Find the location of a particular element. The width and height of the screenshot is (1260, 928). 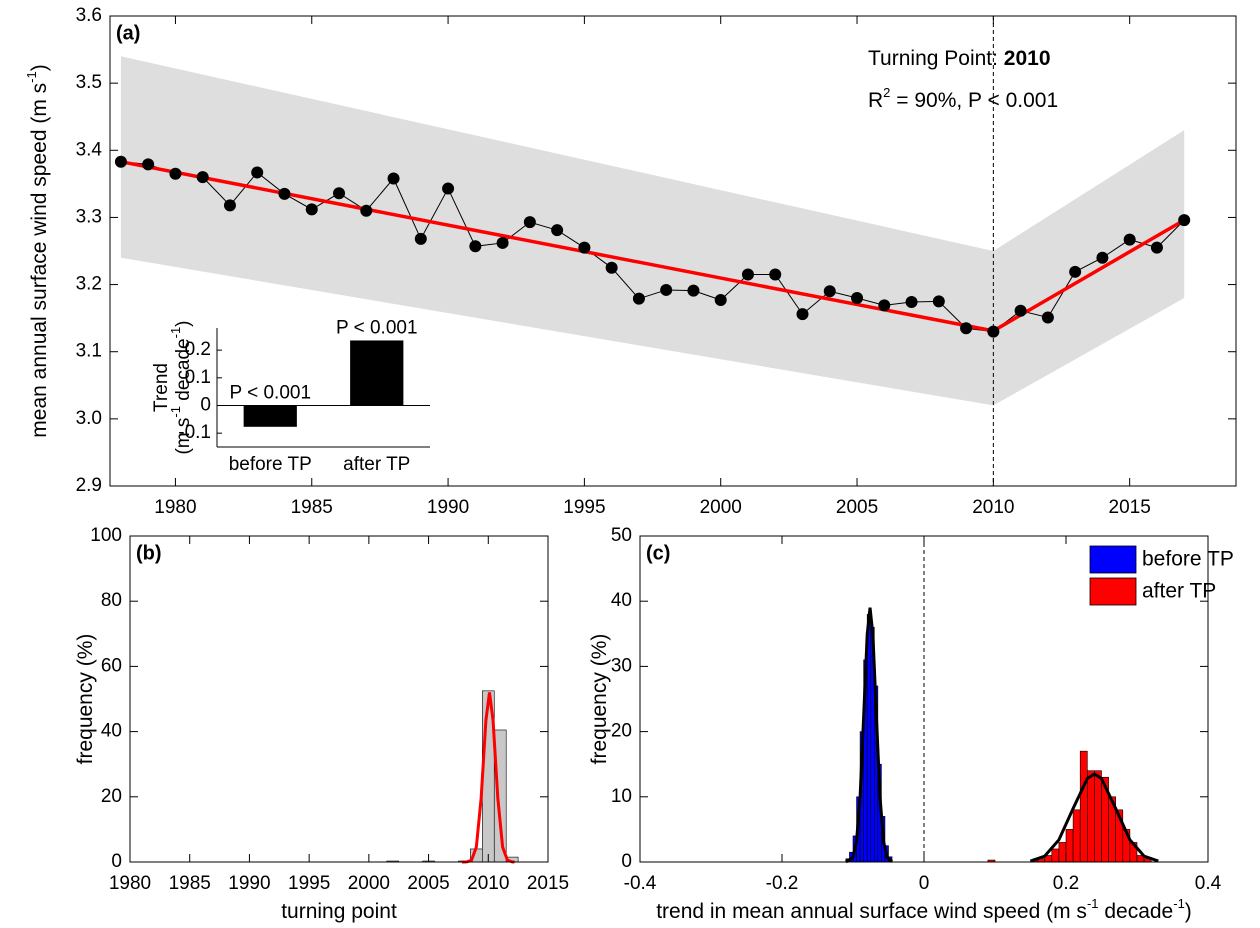

panel-label: (a) is located at coordinates (128, 33).